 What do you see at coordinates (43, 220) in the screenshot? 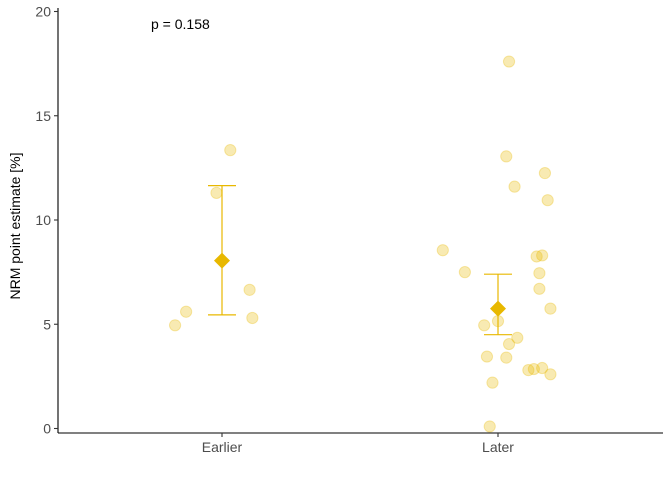
I see `y-tick-label: 10` at bounding box center [43, 220].